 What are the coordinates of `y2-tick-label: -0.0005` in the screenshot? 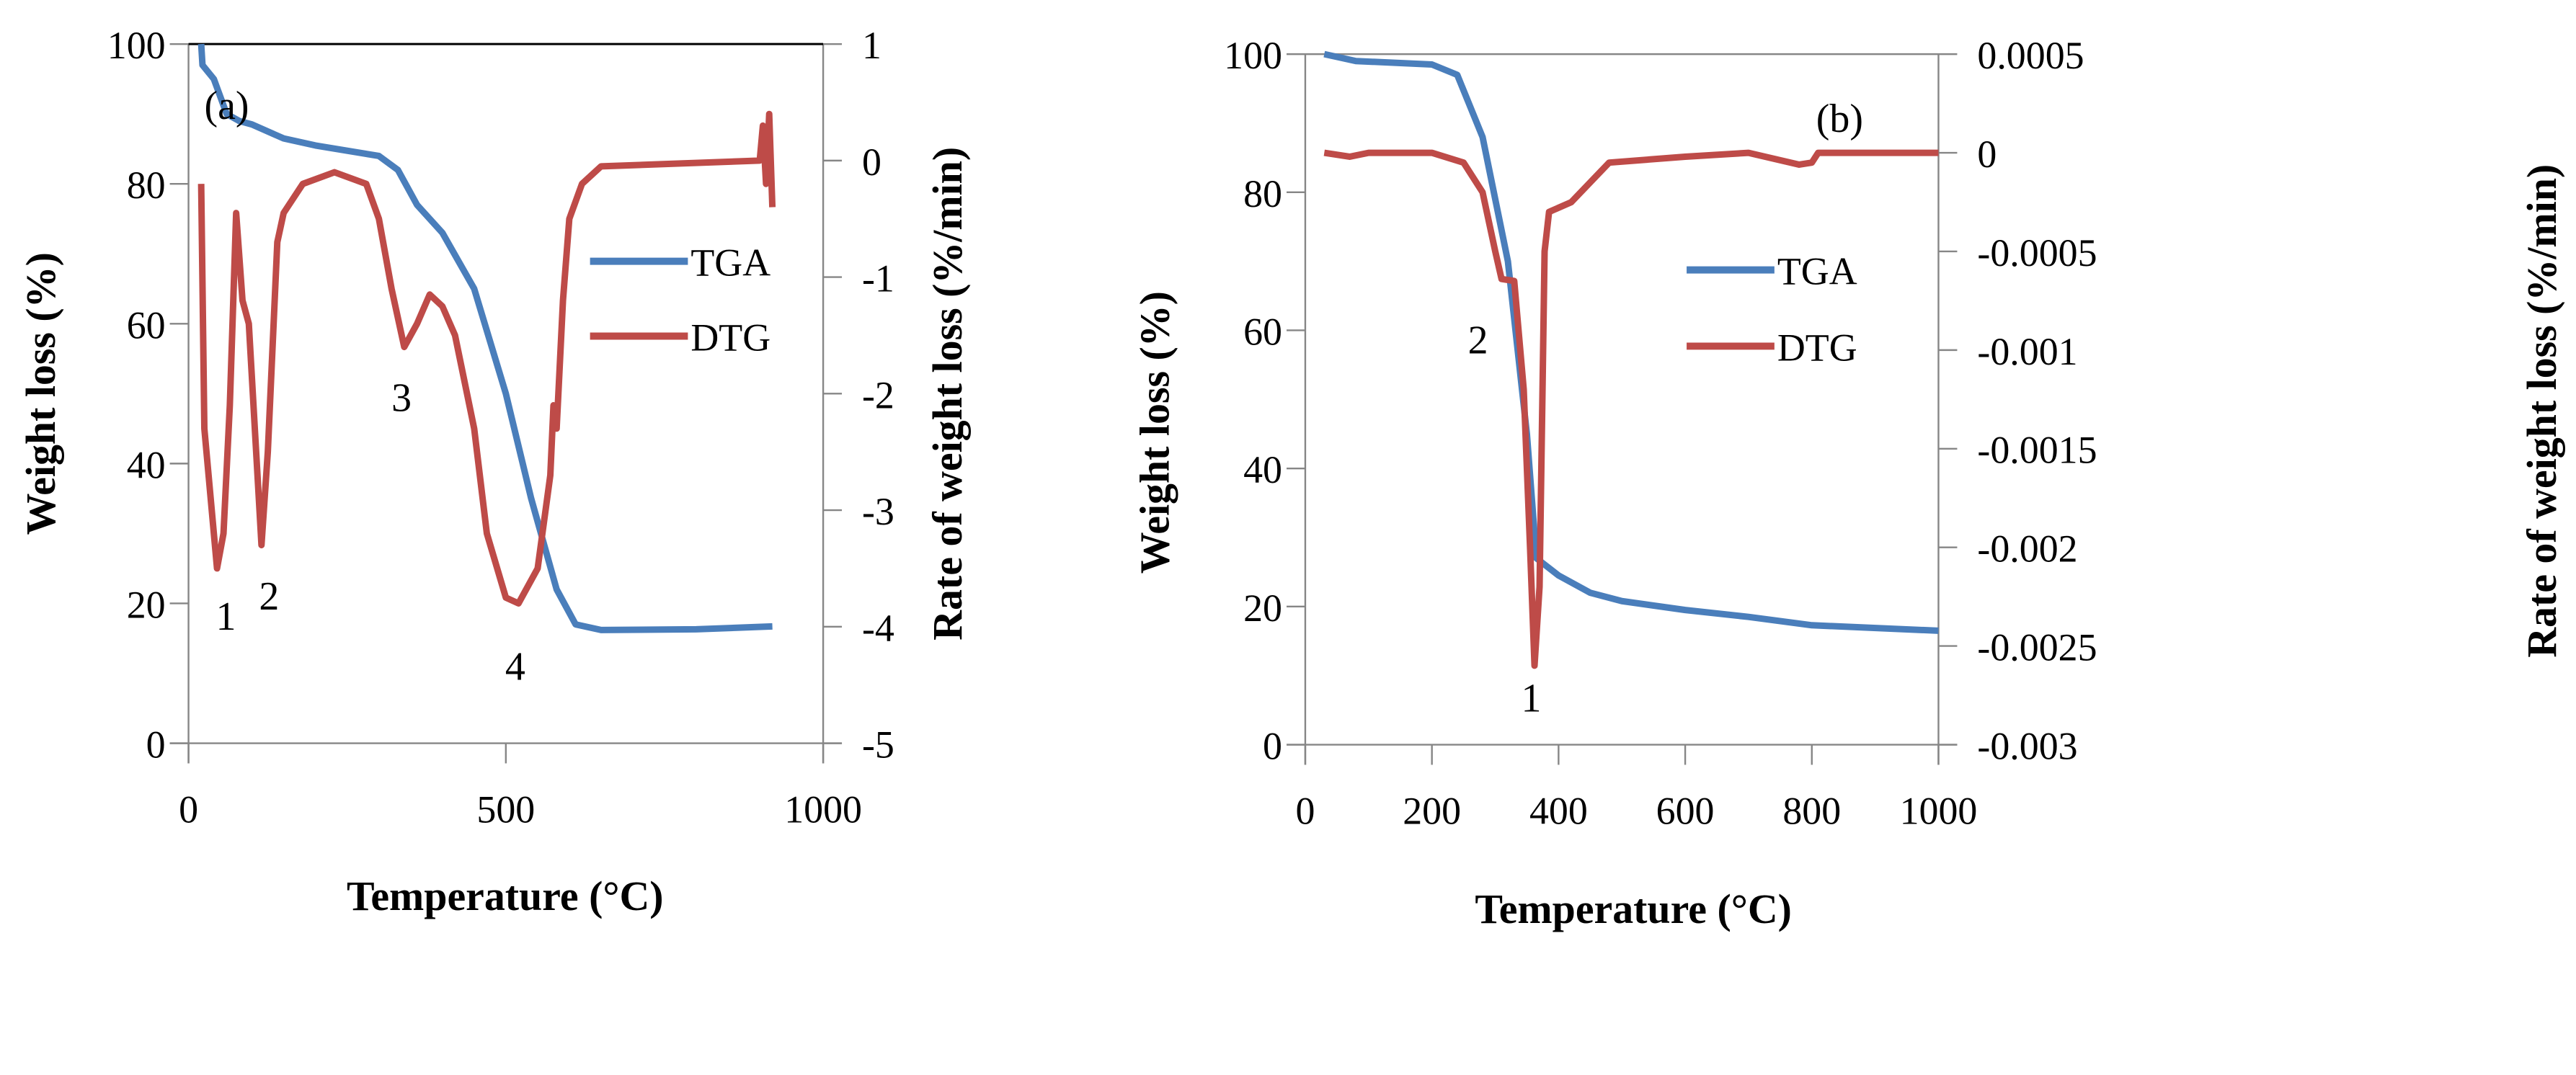 It's located at (2037, 253).